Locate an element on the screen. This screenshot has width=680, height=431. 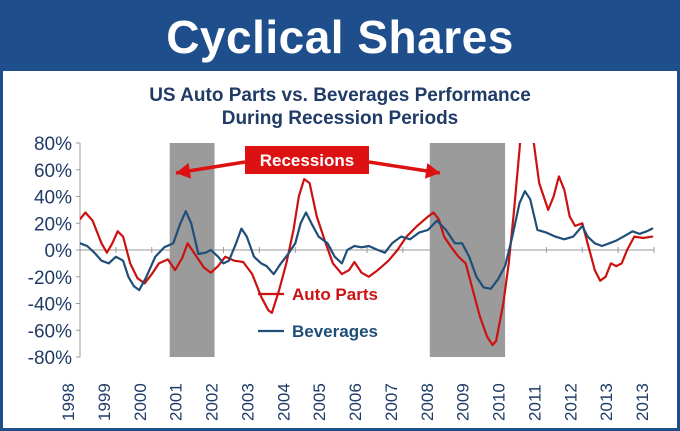
chart-title-line-2: During Recession Periods is located at coordinates (340, 118).